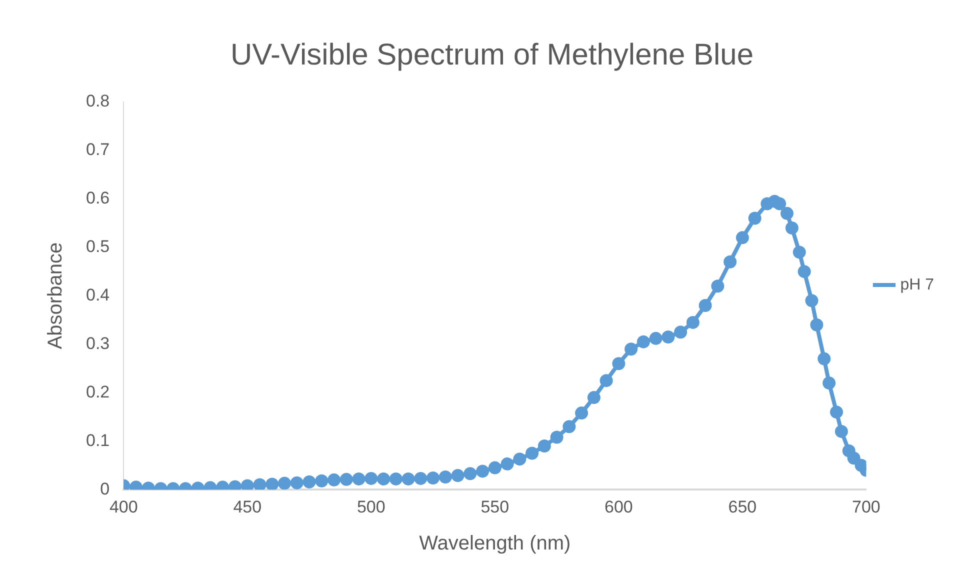 The height and width of the screenshot is (582, 956). What do you see at coordinates (495, 543) in the screenshot?
I see `x-axis-title: Wavelength (nm)` at bounding box center [495, 543].